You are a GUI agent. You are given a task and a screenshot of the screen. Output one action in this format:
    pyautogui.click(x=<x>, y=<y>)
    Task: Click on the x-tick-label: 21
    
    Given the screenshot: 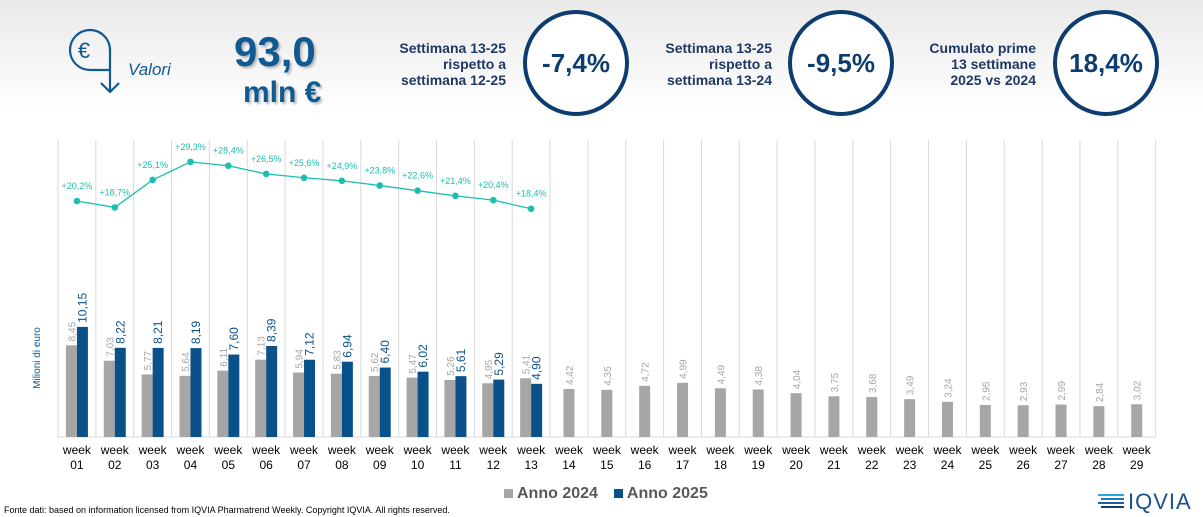 What is the action you would take?
    pyautogui.click(x=834, y=465)
    